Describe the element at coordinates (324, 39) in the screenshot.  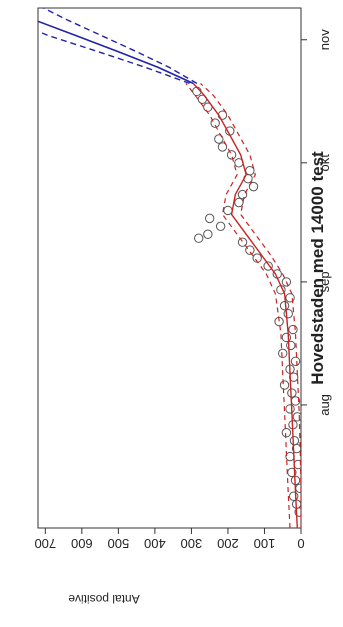
I see `x-tick-label: nov` at that location.